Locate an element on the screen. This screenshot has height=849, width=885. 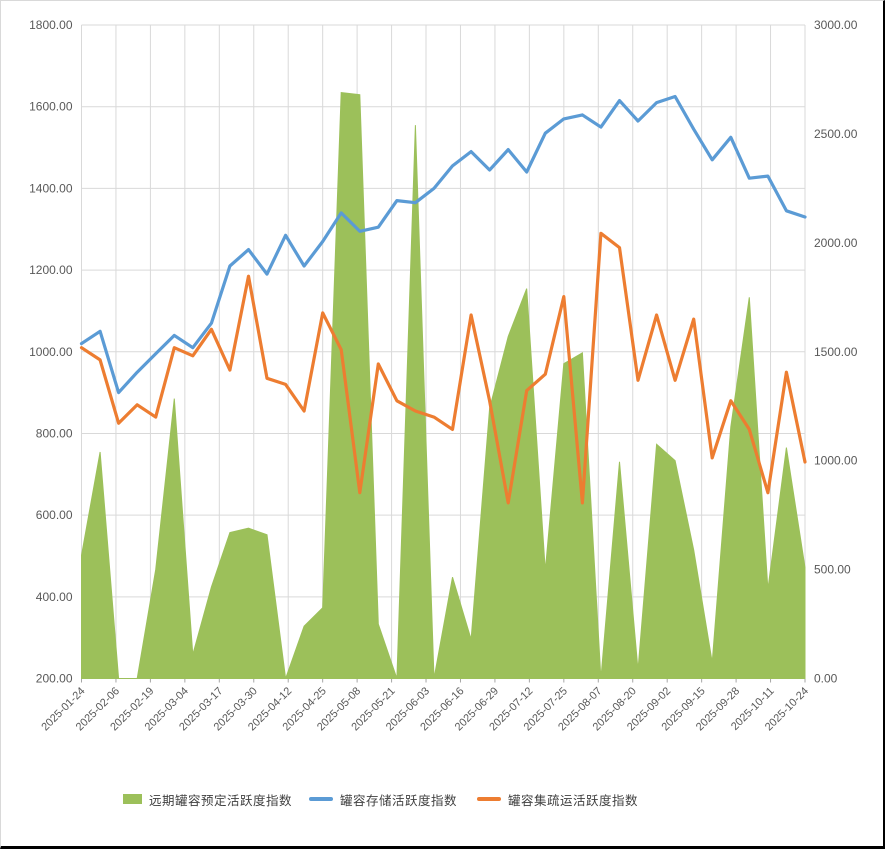
svg-text: 1500.00 is located at coordinates (836, 352).